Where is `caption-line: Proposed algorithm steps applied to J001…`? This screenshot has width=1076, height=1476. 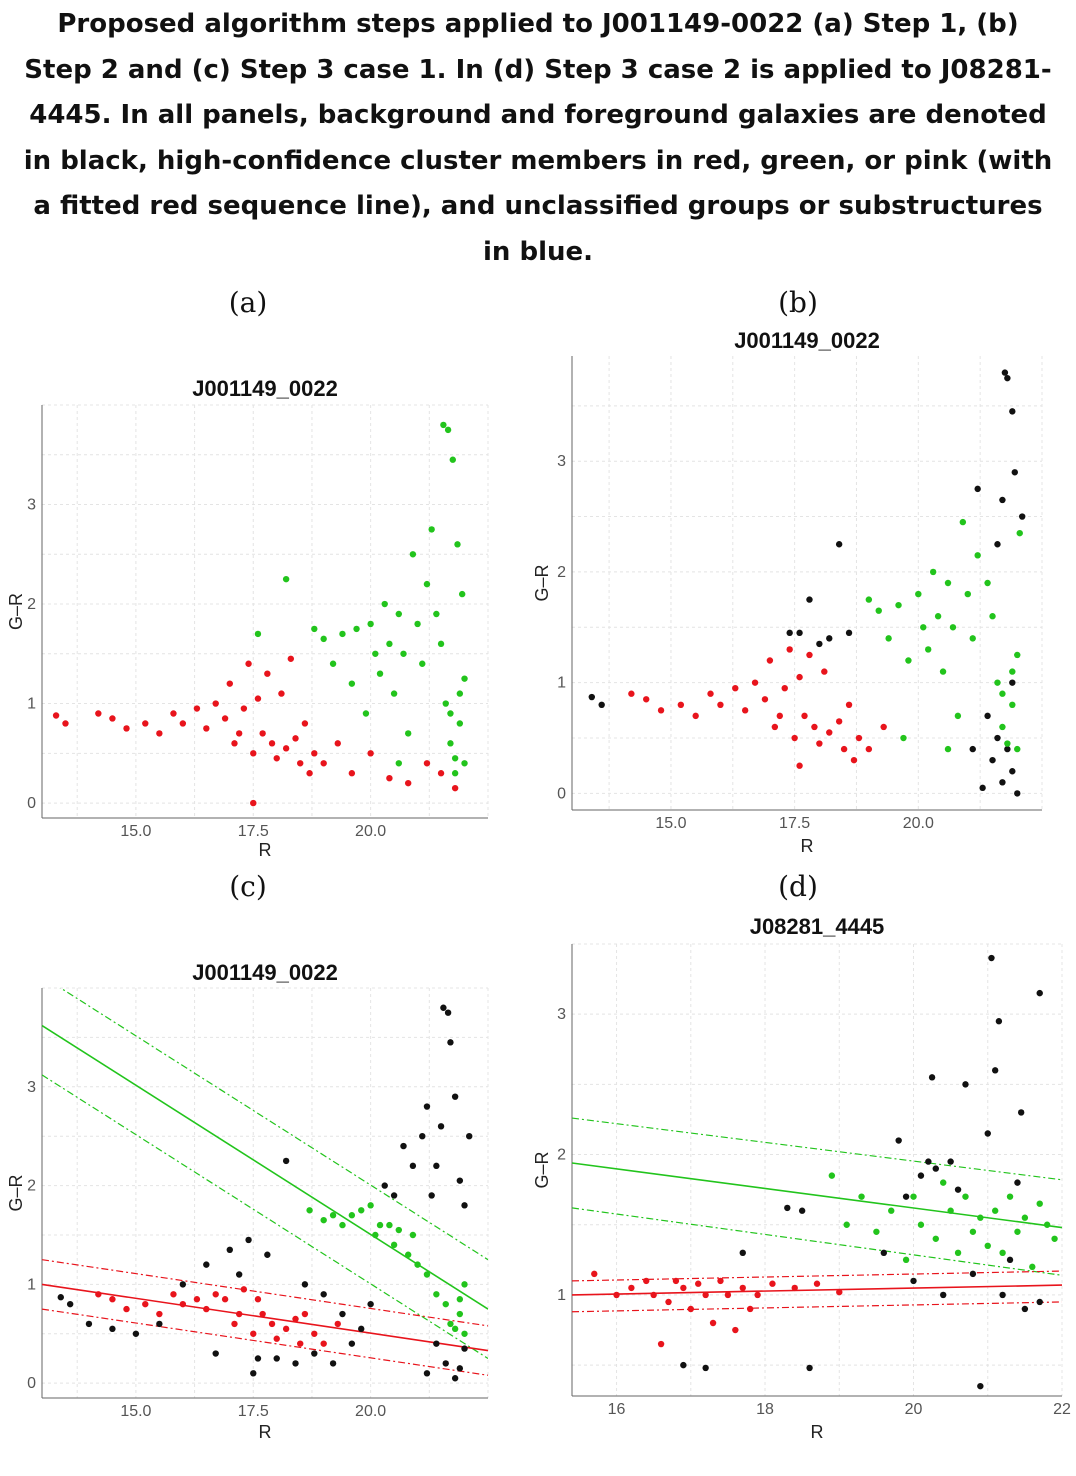
caption-line: Proposed algorithm steps applied to J001… is located at coordinates (538, 24).